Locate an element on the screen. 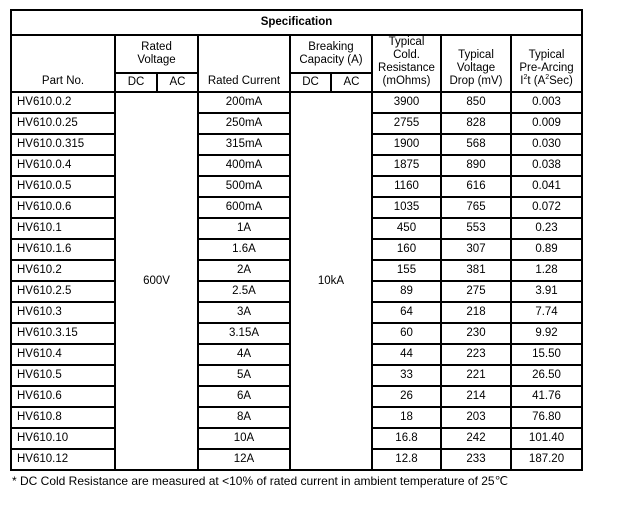 The image size is (626, 522). cold-resistance-cell: 89 is located at coordinates (406, 291).